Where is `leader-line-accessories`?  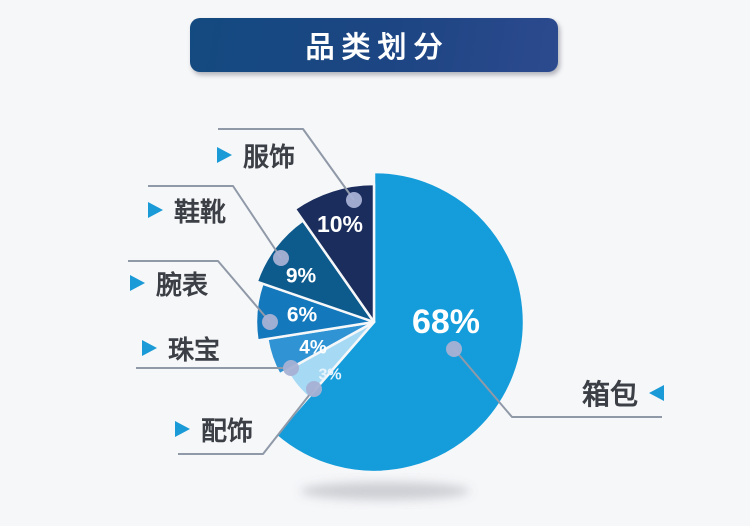
leader-line-accessories is located at coordinates (246, 421).